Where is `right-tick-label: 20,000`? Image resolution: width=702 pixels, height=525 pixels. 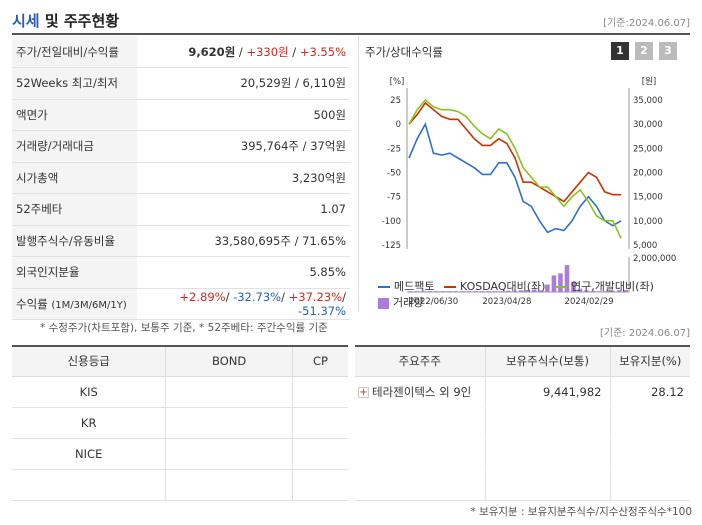 right-tick-label: 20,000 is located at coordinates (648, 174).